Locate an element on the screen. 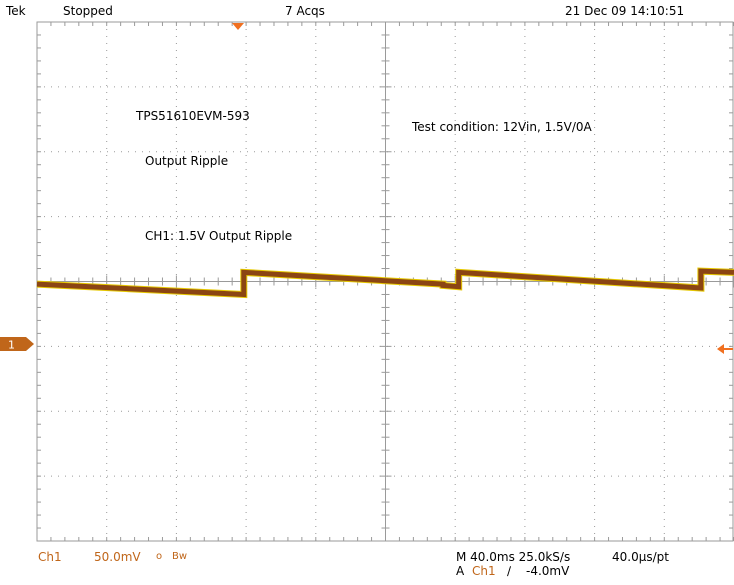 This screenshot has width=734, height=585. trace-ch1 is located at coordinates (385, 283).